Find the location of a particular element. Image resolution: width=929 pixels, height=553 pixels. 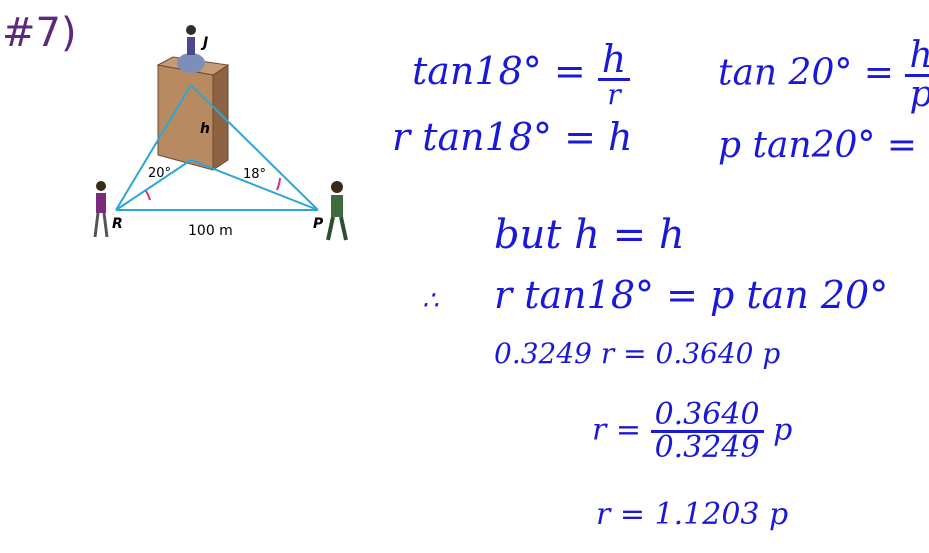

label-j: J is located at coordinates (204, 43).